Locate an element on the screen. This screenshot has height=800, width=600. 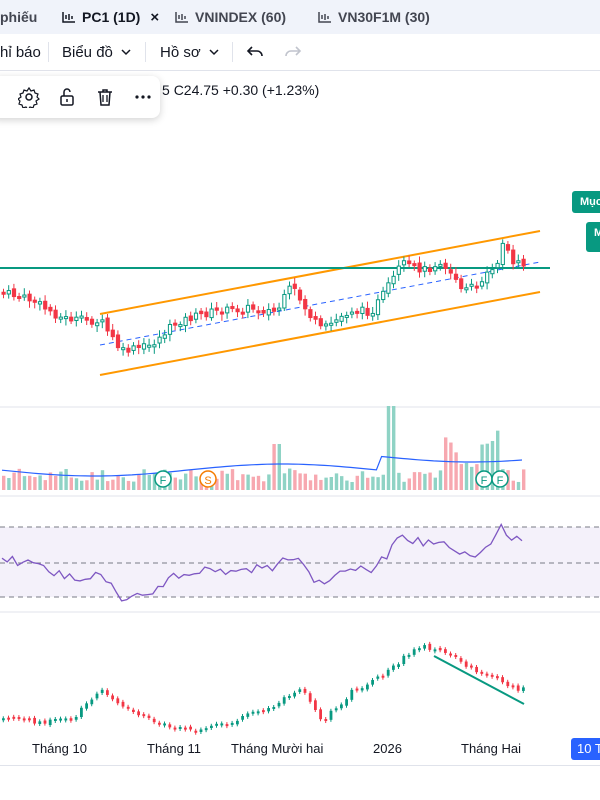
volume-ma-line is located at coordinates (262, 466).